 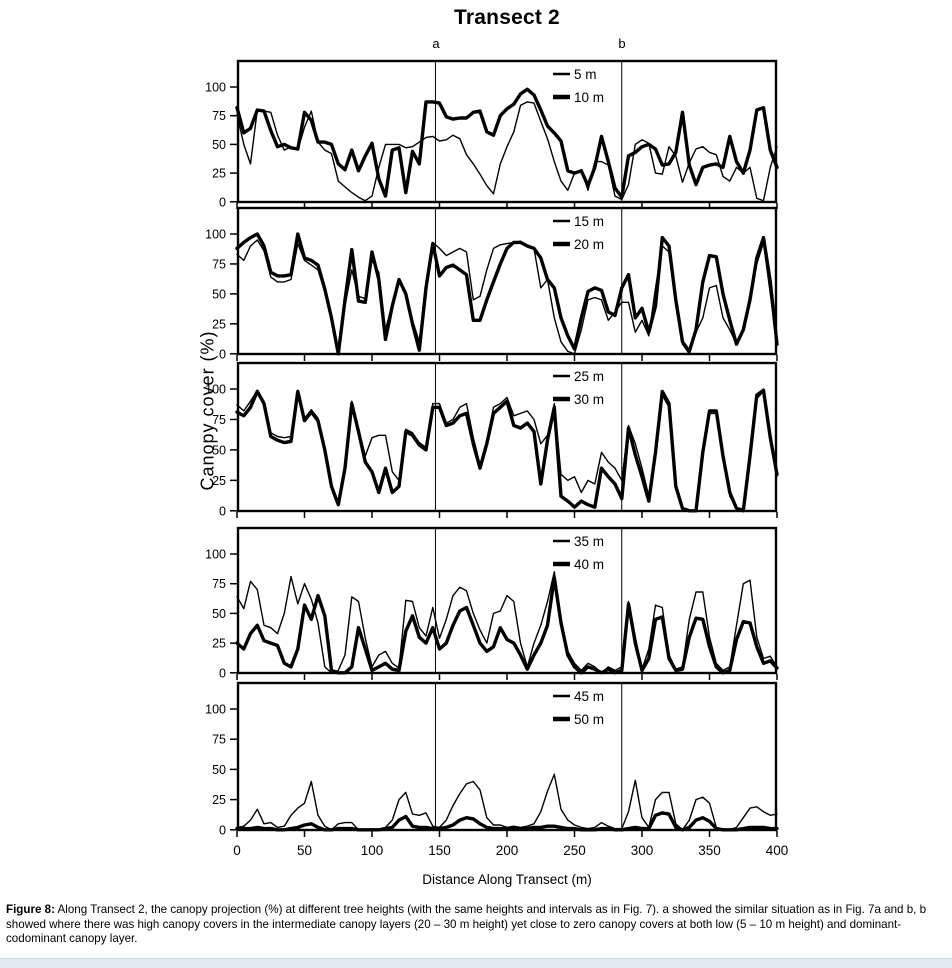 What do you see at coordinates (589, 376) in the screenshot?
I see `legend-label-25m: 25 m` at bounding box center [589, 376].